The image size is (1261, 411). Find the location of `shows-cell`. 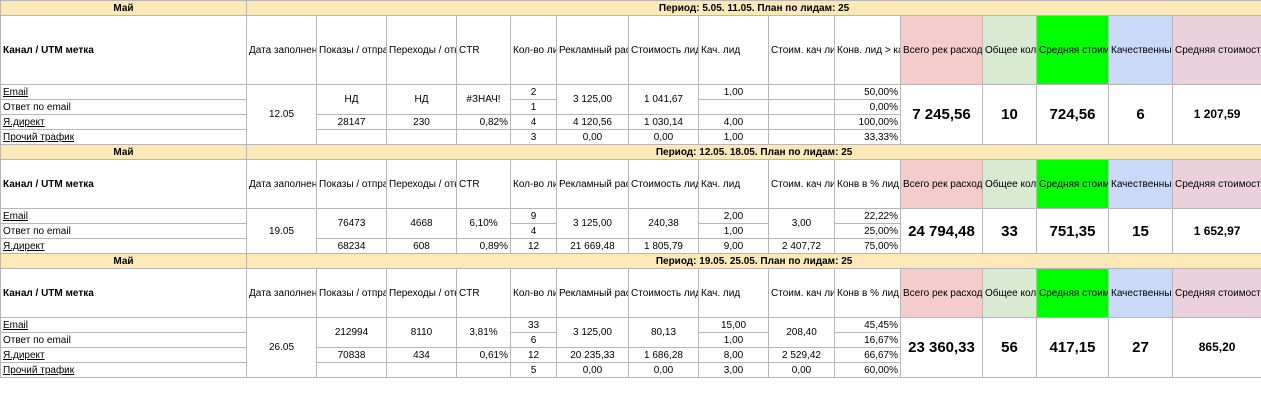

shows-cell is located at coordinates (351, 370).